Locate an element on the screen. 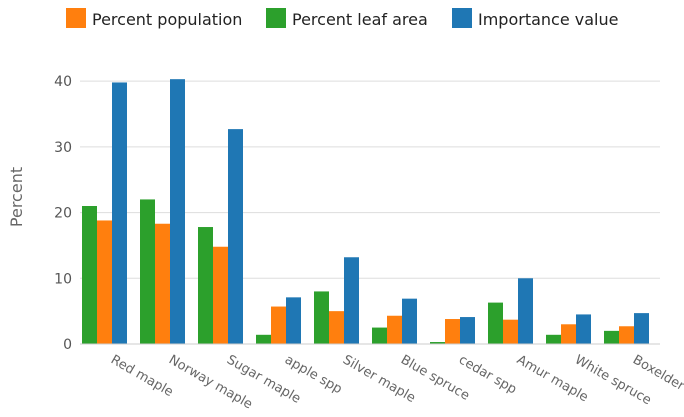 The image size is (684, 417). bar-importance-value-blue-spruce is located at coordinates (409, 321).